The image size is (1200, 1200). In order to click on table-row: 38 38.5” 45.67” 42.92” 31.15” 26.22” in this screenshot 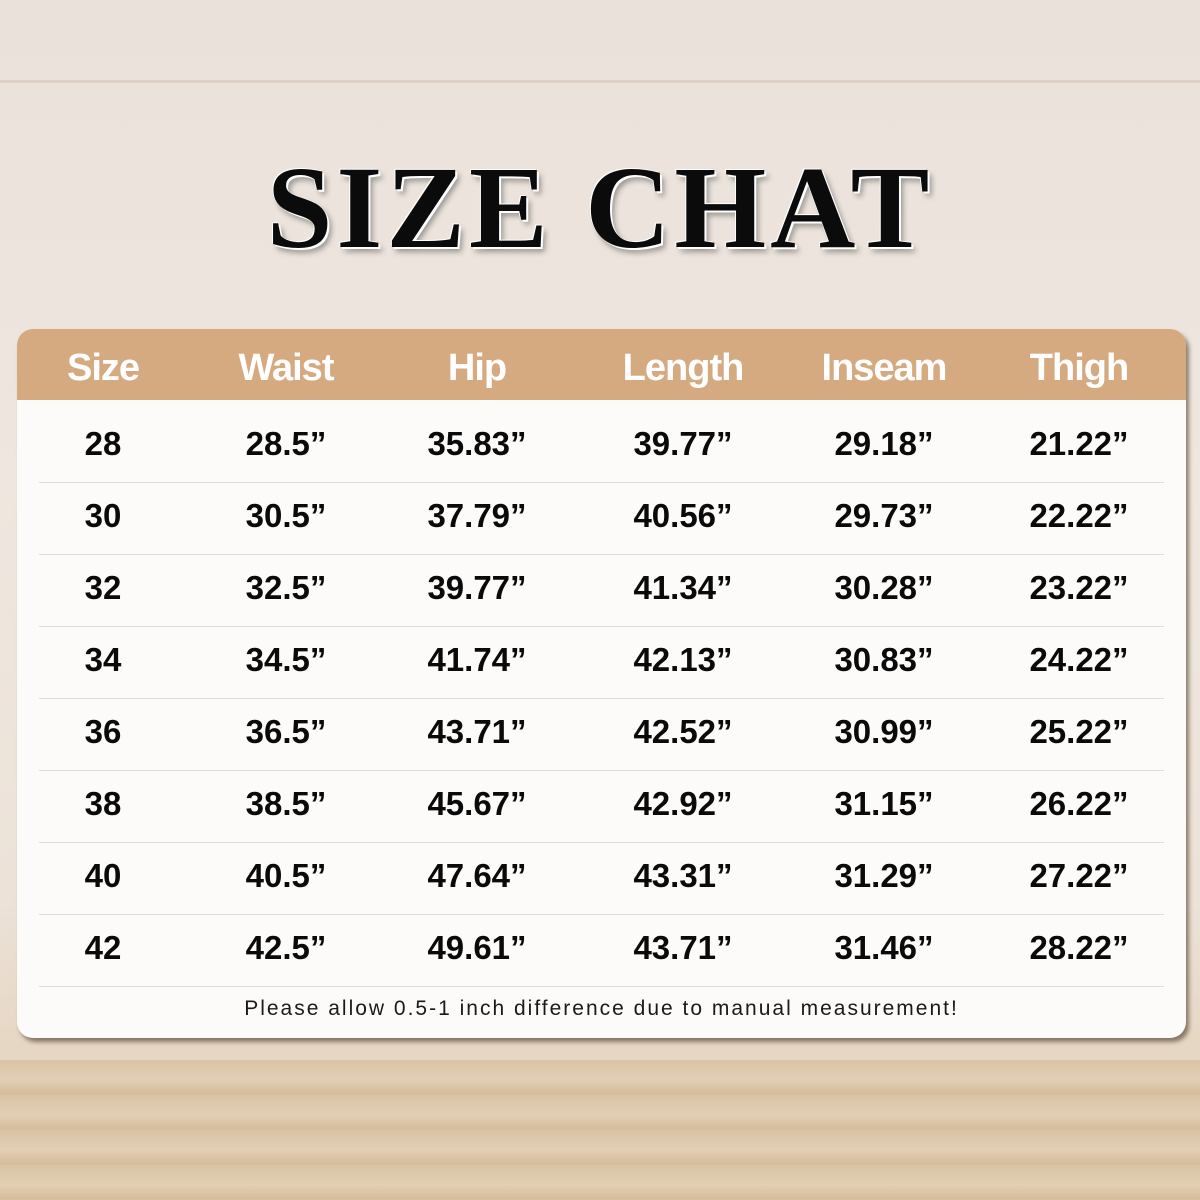, I will do `click(601, 796)`.